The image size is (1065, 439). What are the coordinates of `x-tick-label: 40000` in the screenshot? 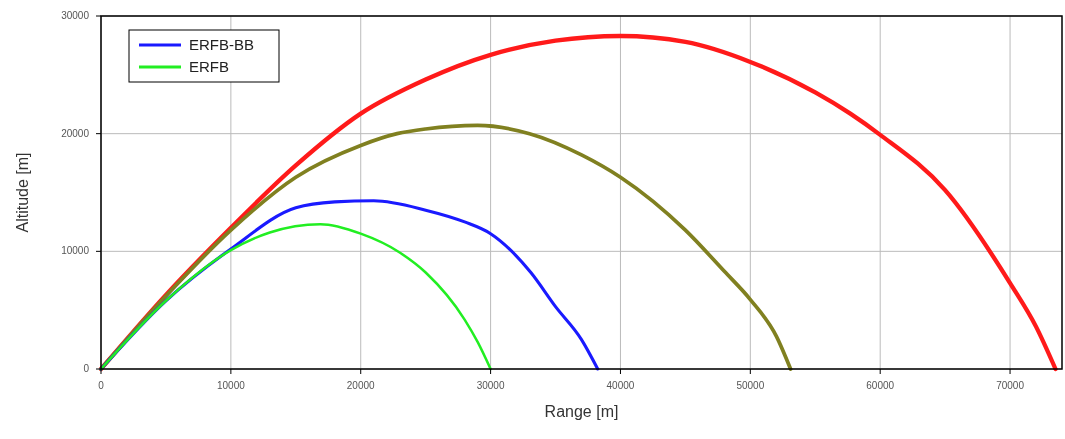 It's located at (620, 385).